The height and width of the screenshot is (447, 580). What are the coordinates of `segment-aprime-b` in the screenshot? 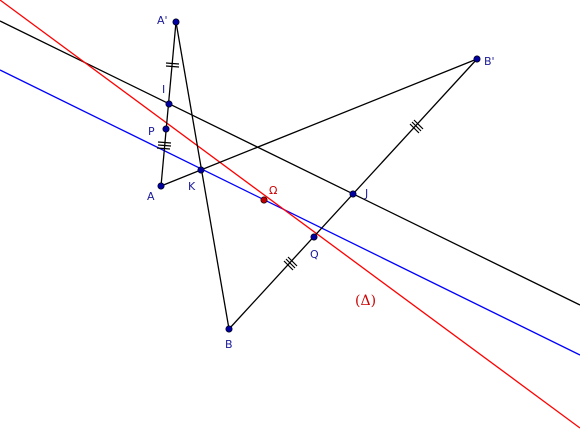 It's located at (202, 175).